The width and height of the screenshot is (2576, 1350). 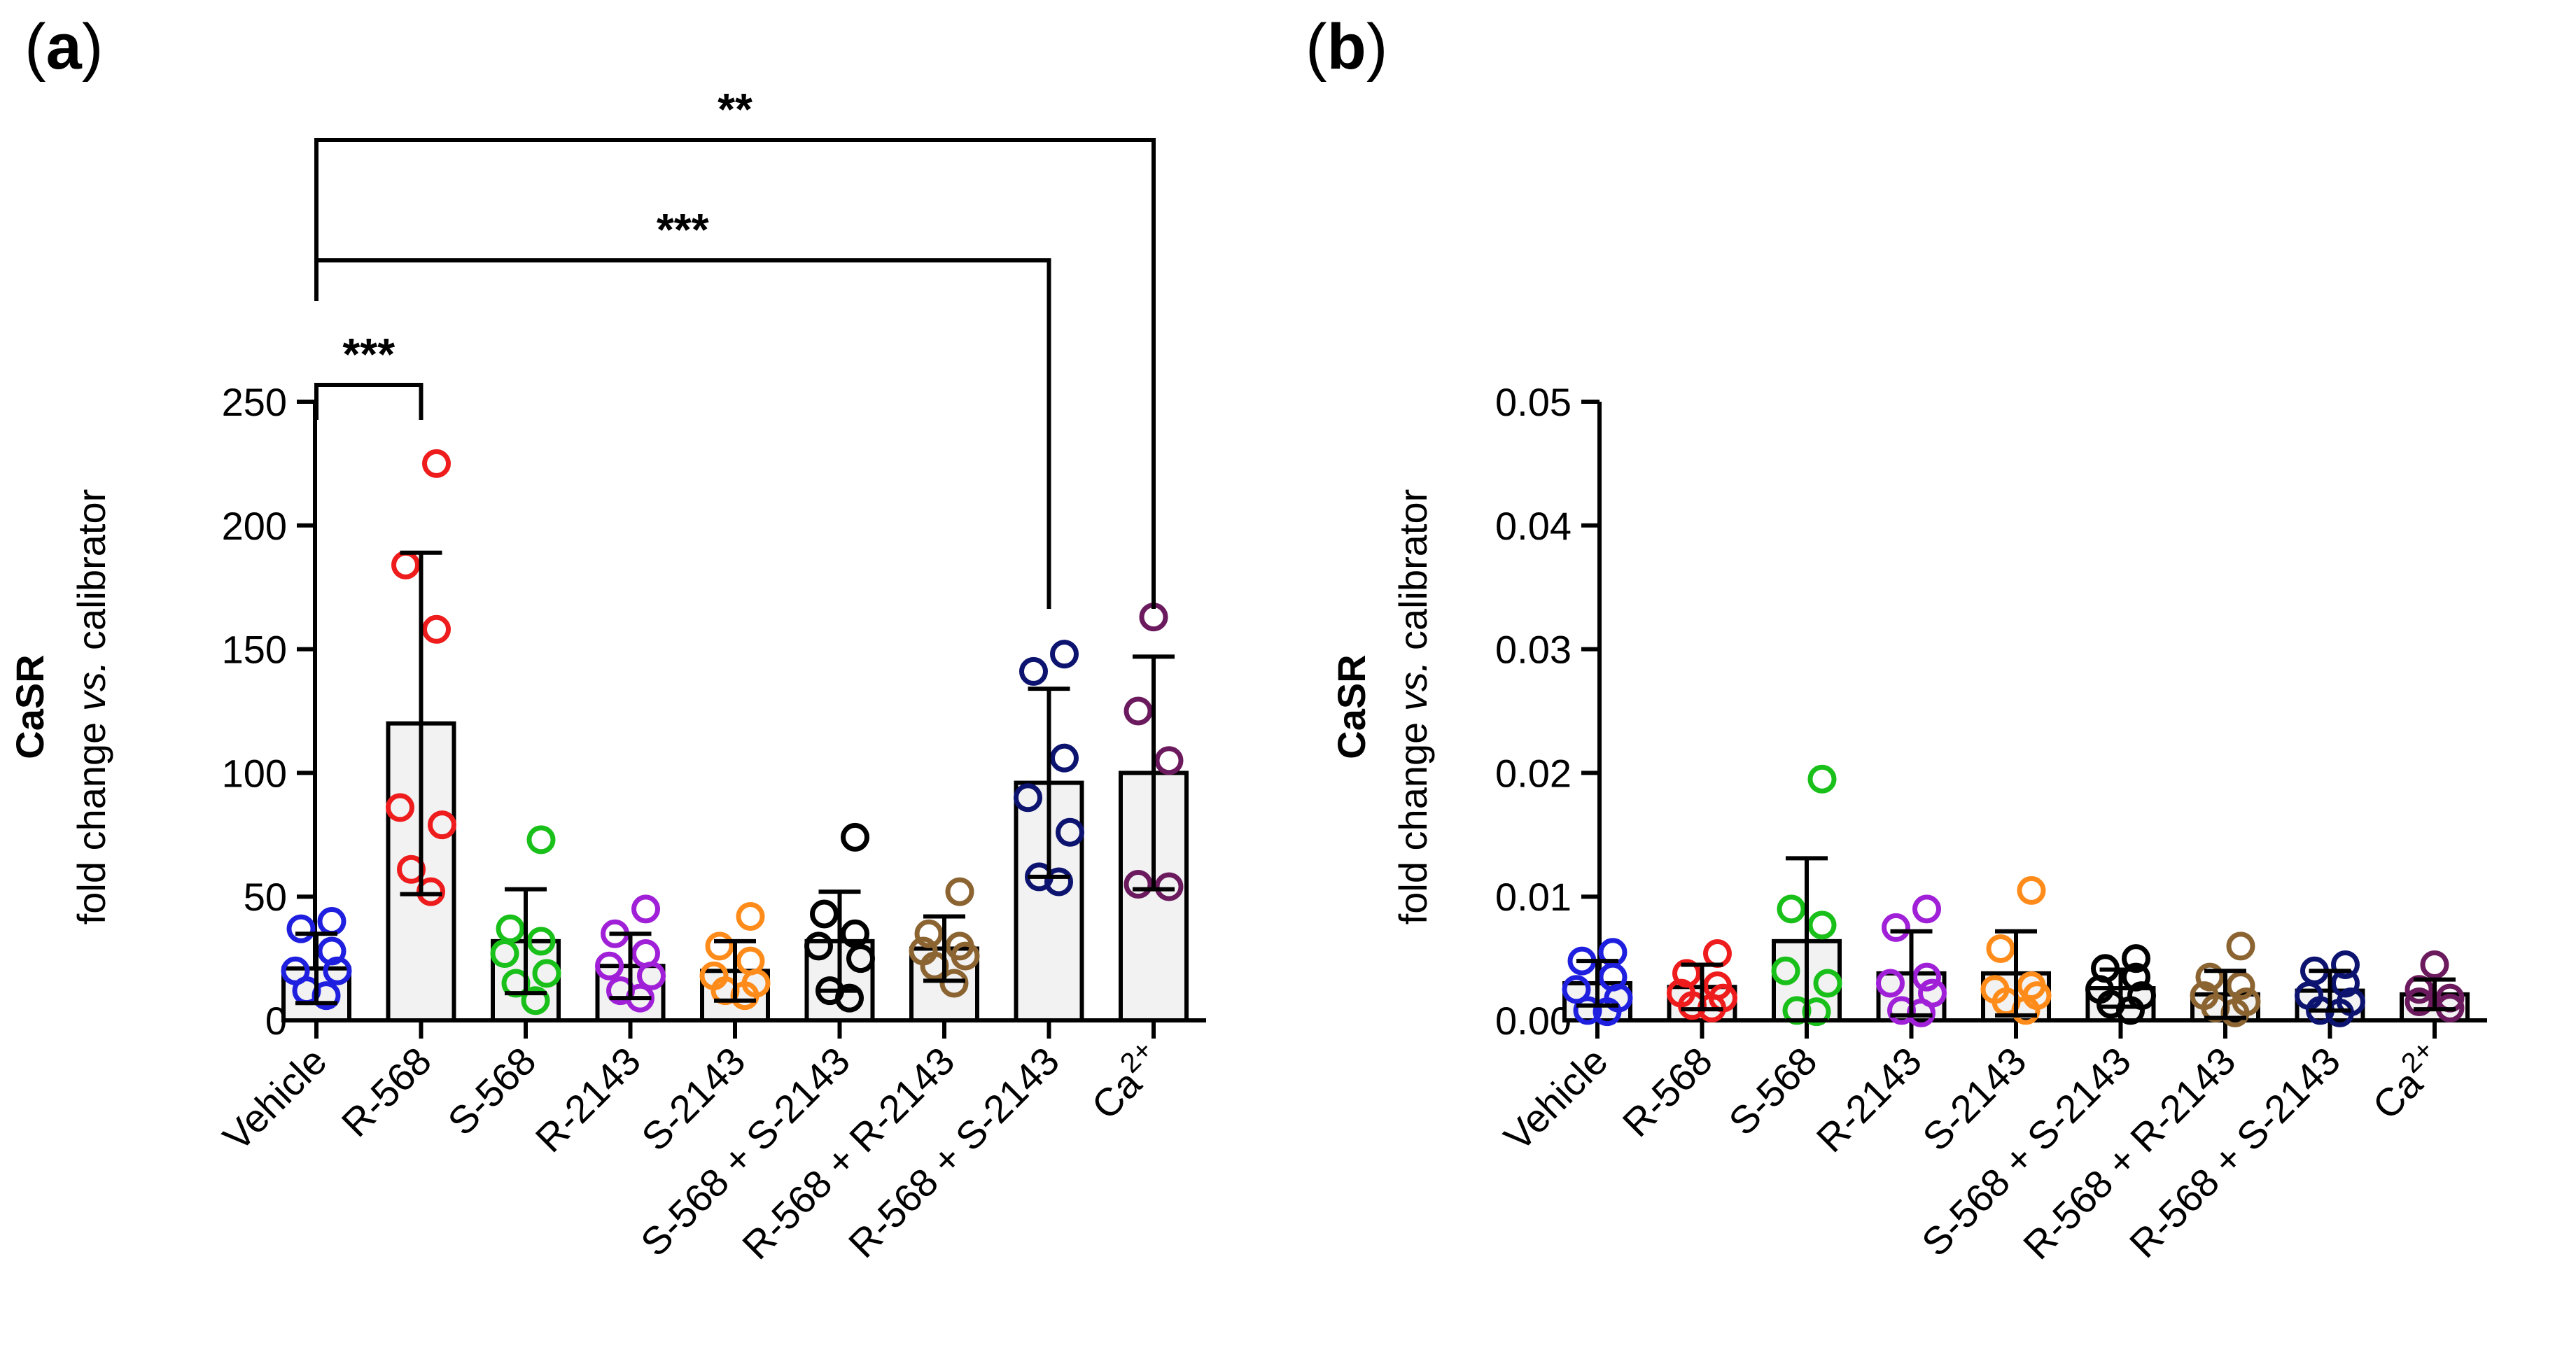 What do you see at coordinates (1533, 526) in the screenshot?
I see `y-tick-label: 0.04` at bounding box center [1533, 526].